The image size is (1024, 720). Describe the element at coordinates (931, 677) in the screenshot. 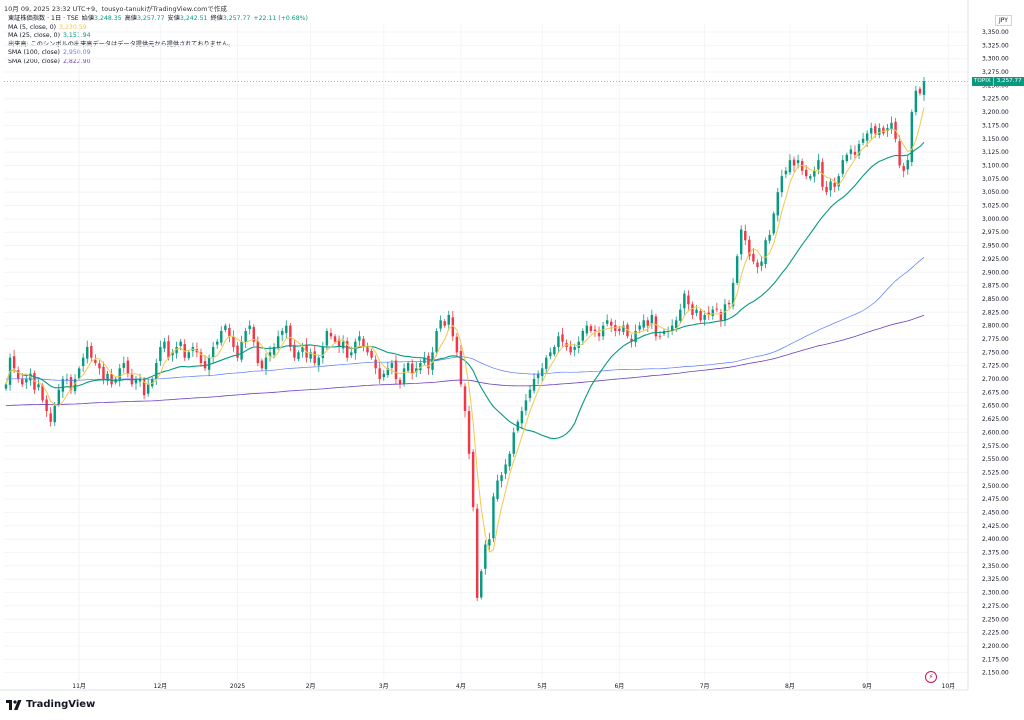

I see `lightning-icon: ⚡` at that location.